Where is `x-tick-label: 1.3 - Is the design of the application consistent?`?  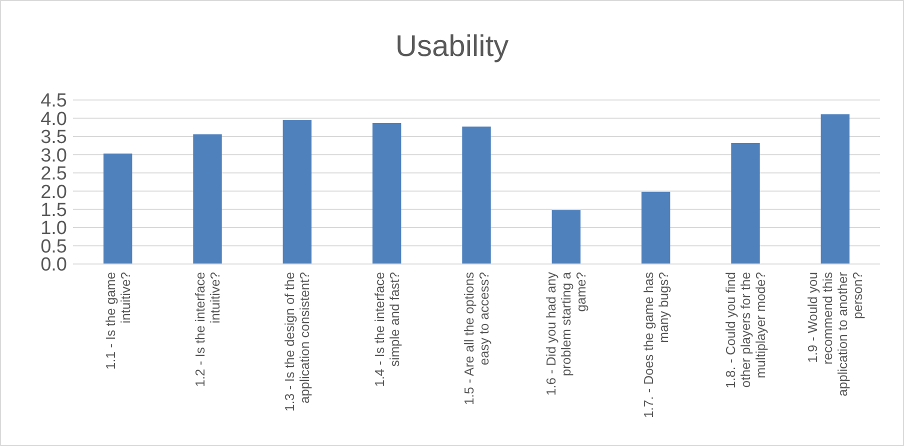
x-tick-label: 1.3 - Is the design of the application consistent? is located at coordinates (297, 342).